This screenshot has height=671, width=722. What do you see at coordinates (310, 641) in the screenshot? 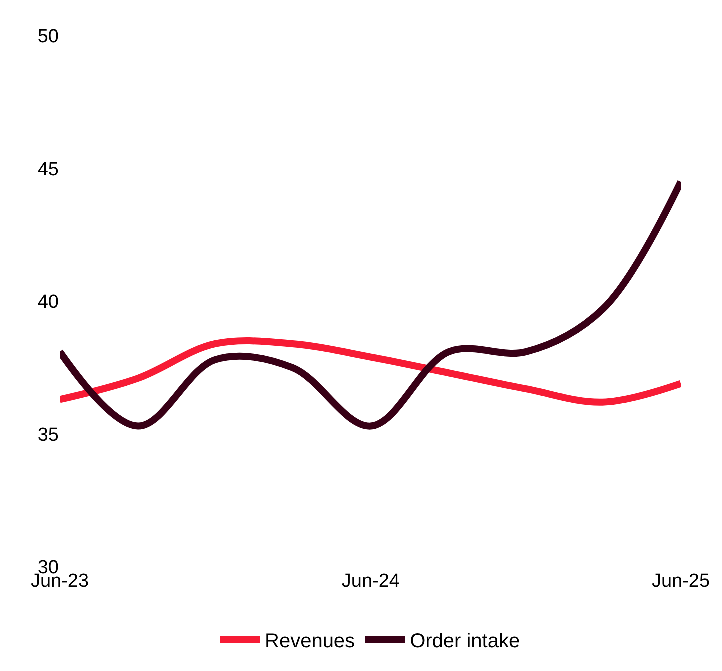
I see `legend-label: Revenues` at bounding box center [310, 641].